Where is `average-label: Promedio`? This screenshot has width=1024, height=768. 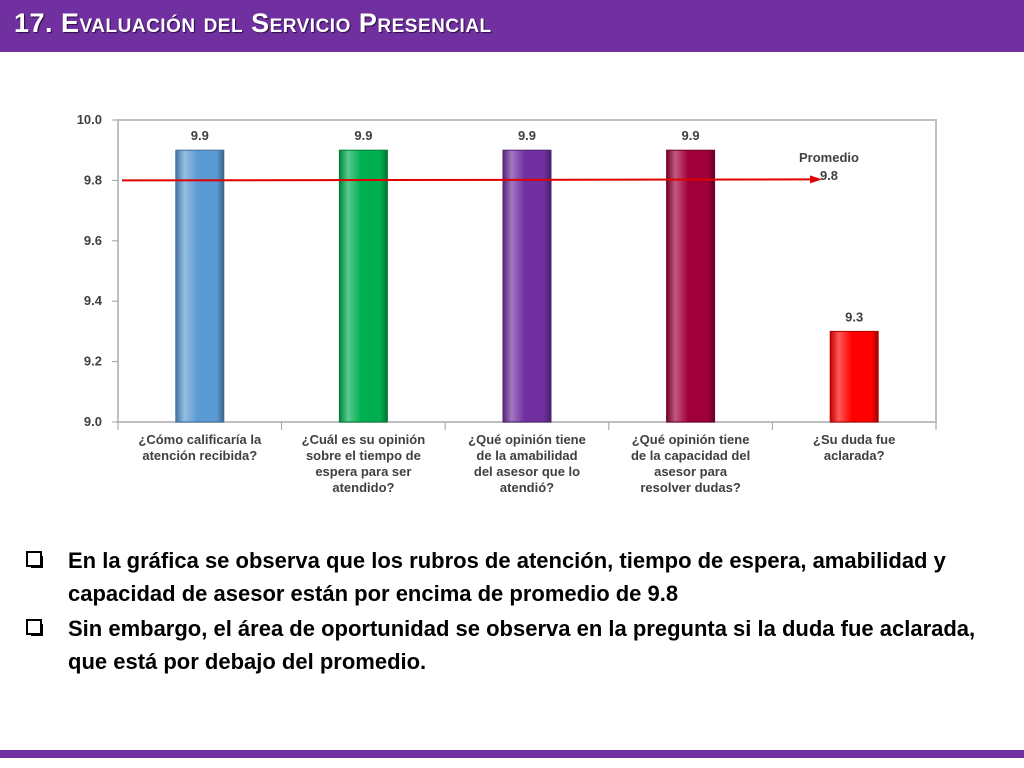 average-label: Promedio is located at coordinates (829, 157).